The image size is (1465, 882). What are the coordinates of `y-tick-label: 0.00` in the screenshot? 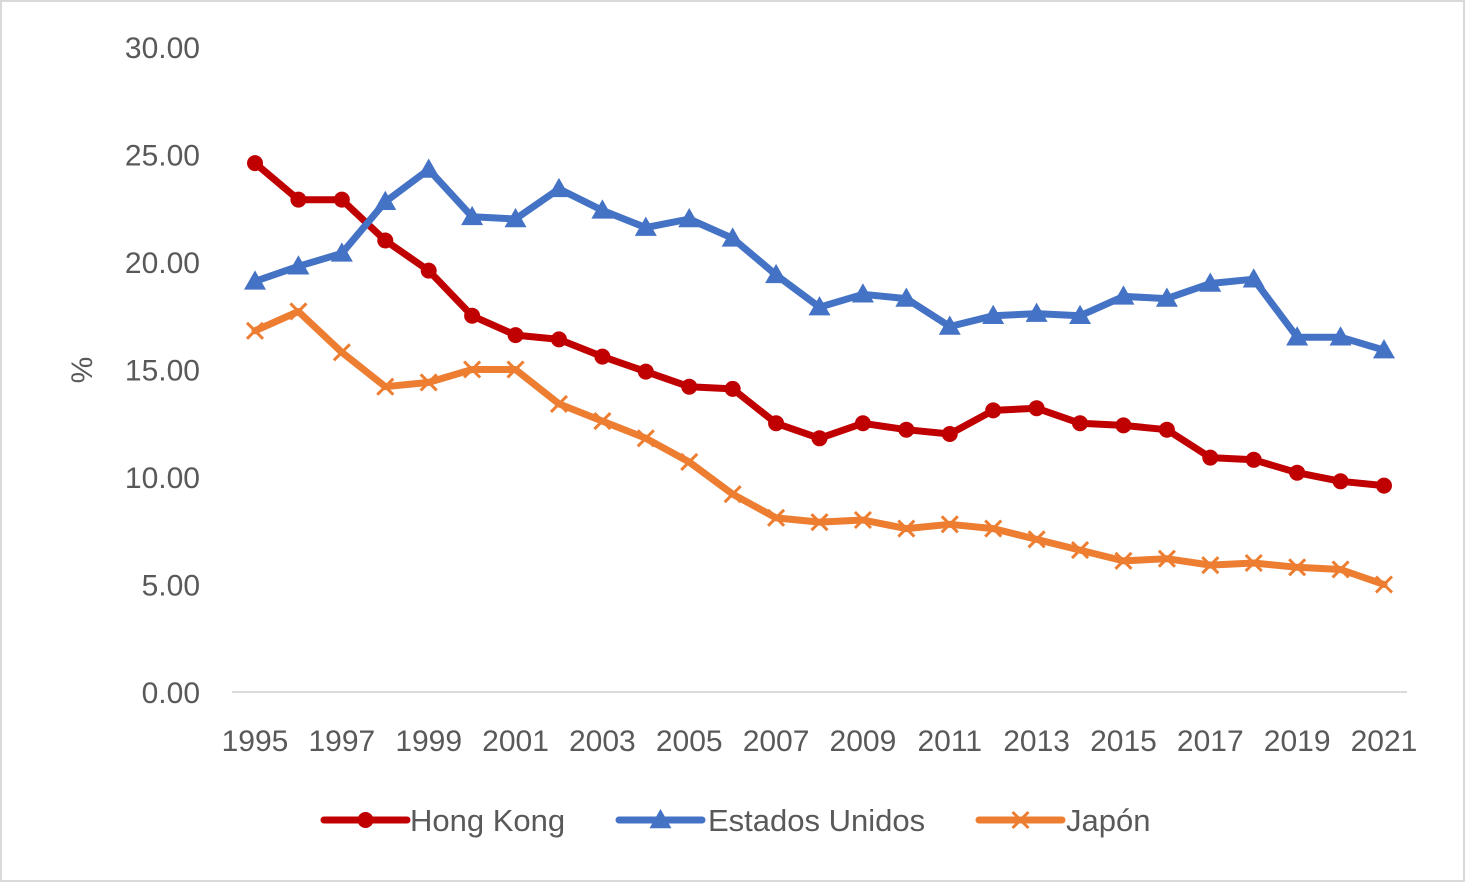 It's located at (171, 693).